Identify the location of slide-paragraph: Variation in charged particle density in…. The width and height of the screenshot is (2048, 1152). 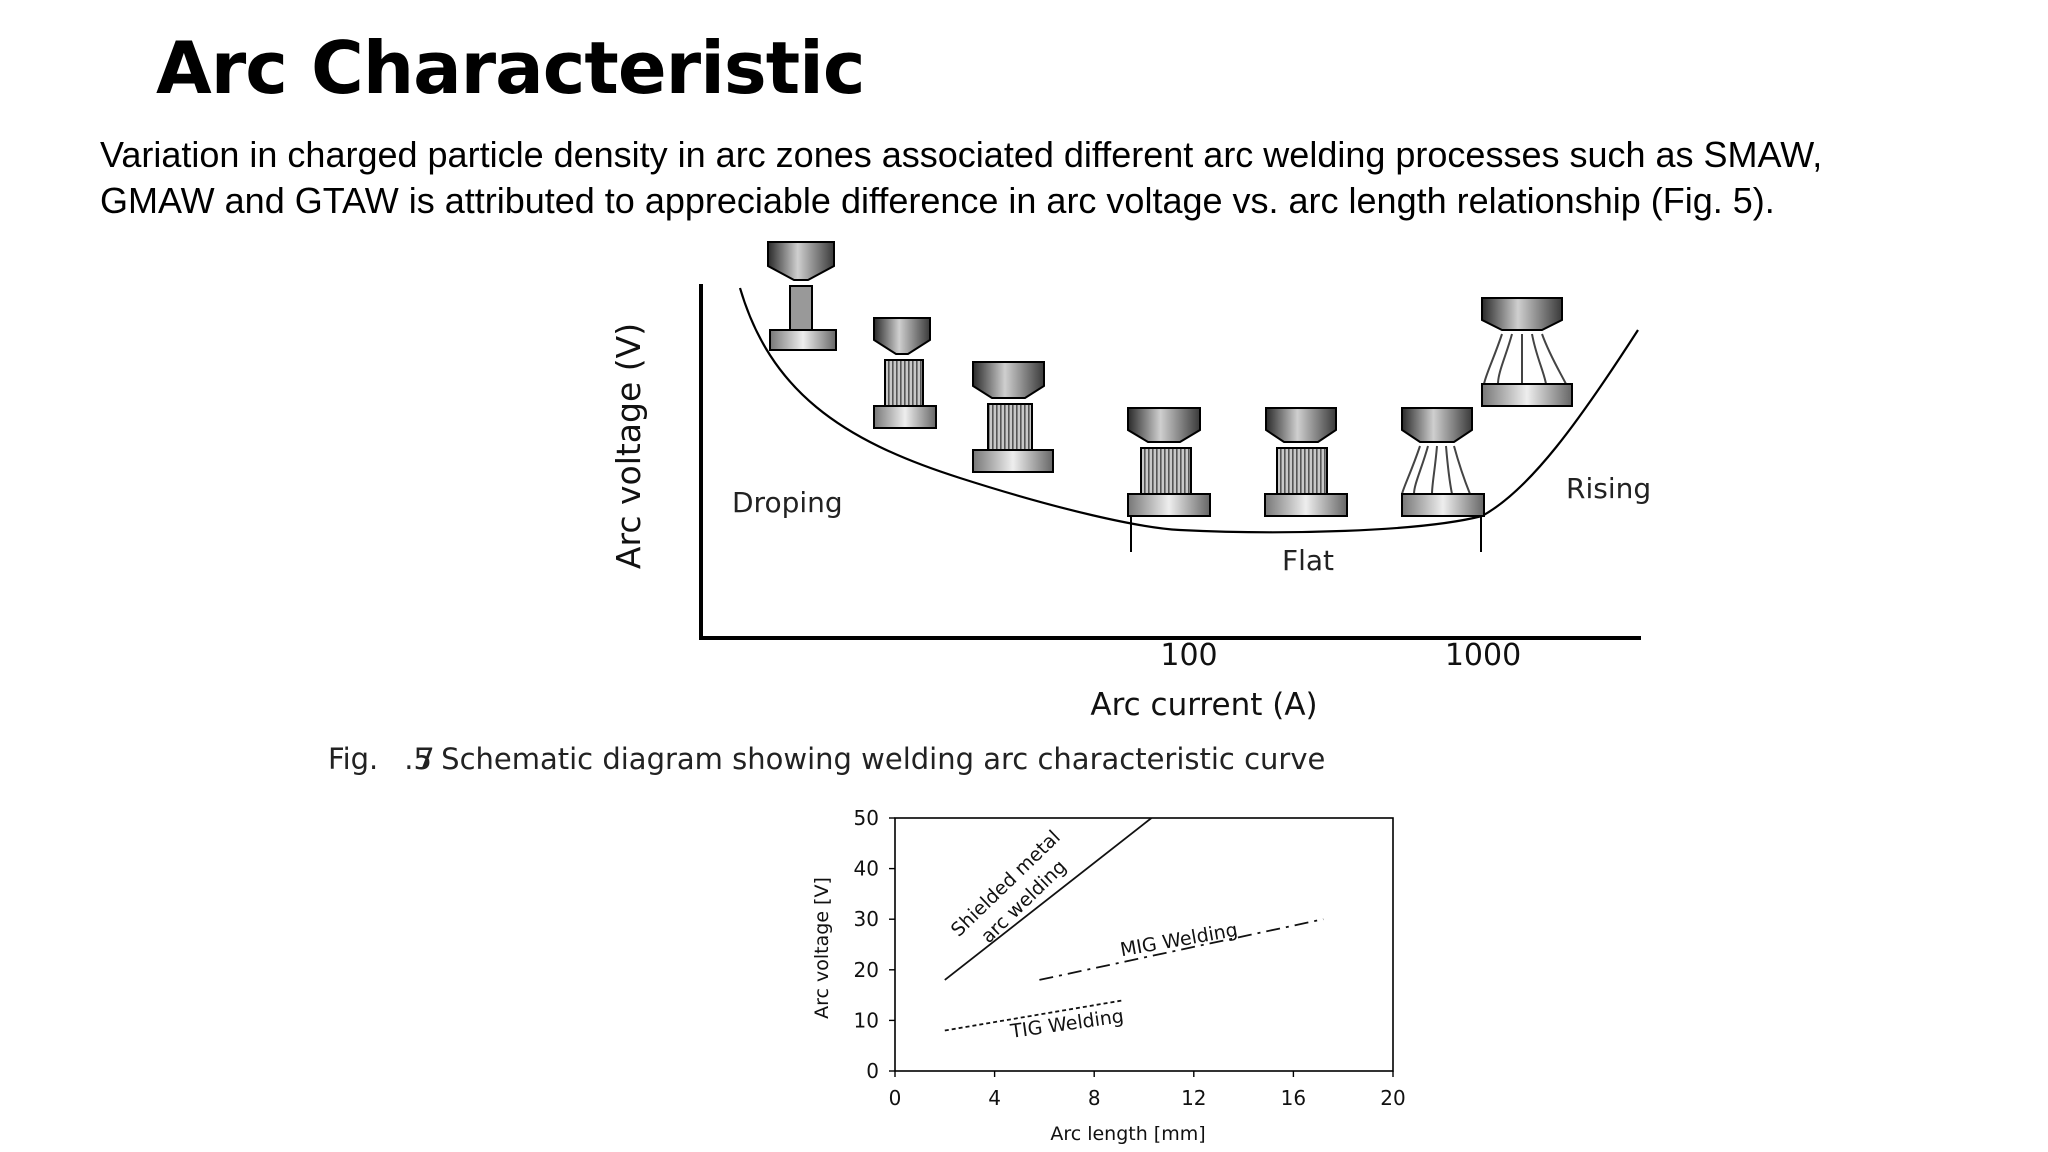
(1040, 178).